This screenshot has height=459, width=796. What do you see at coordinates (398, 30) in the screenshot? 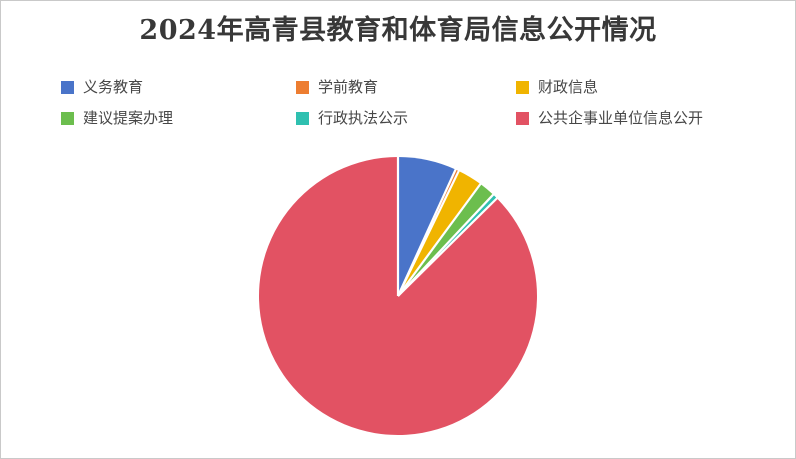
I see `chart-title: 2024年高青县教育和体育局信息公开情况` at bounding box center [398, 30].